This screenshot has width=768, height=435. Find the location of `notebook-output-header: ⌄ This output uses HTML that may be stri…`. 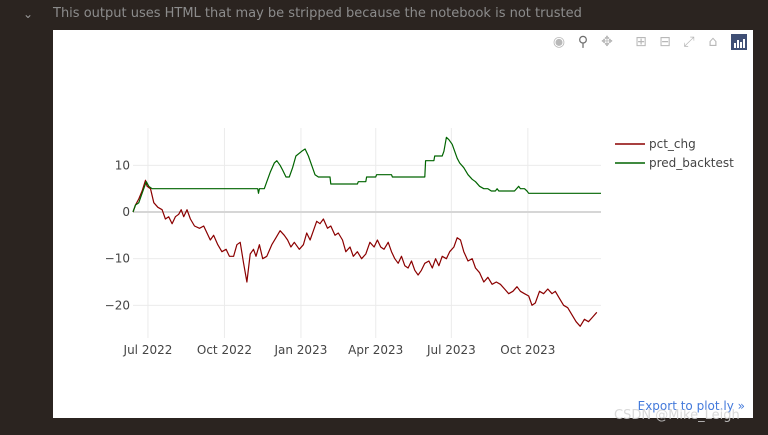

notebook-output-header: ⌄ This output uses HTML that may be stri… is located at coordinates (384, 15).